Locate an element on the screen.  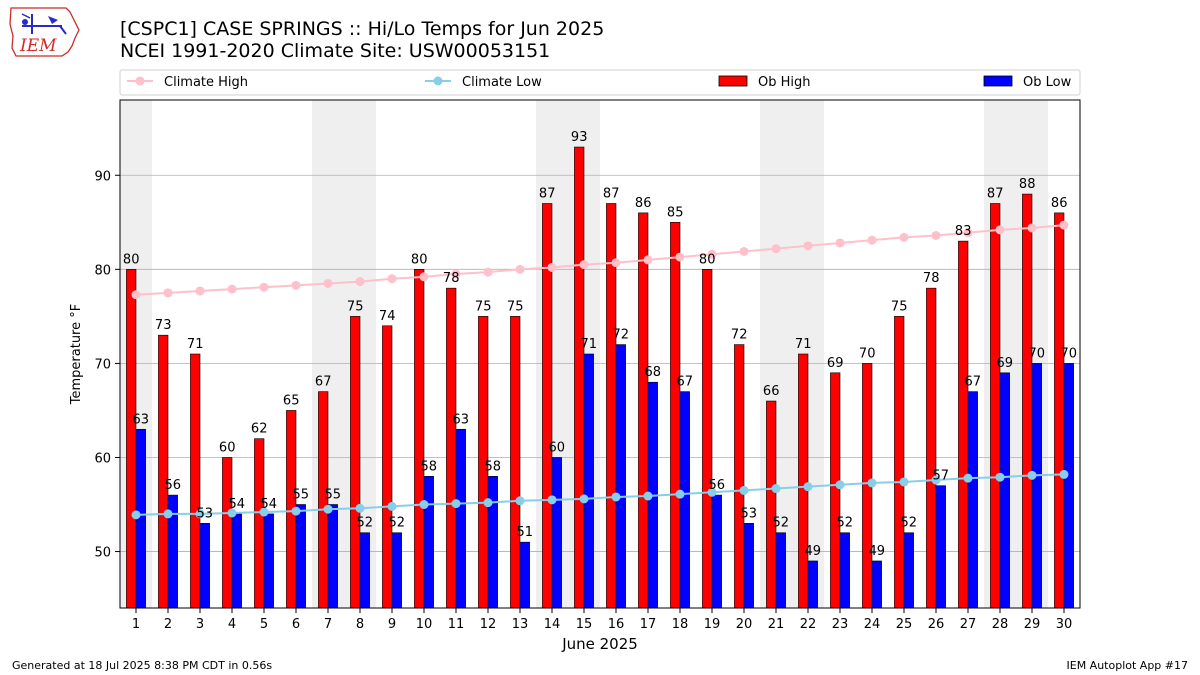
legend-ob-low-swatch is located at coordinates (998, 81).